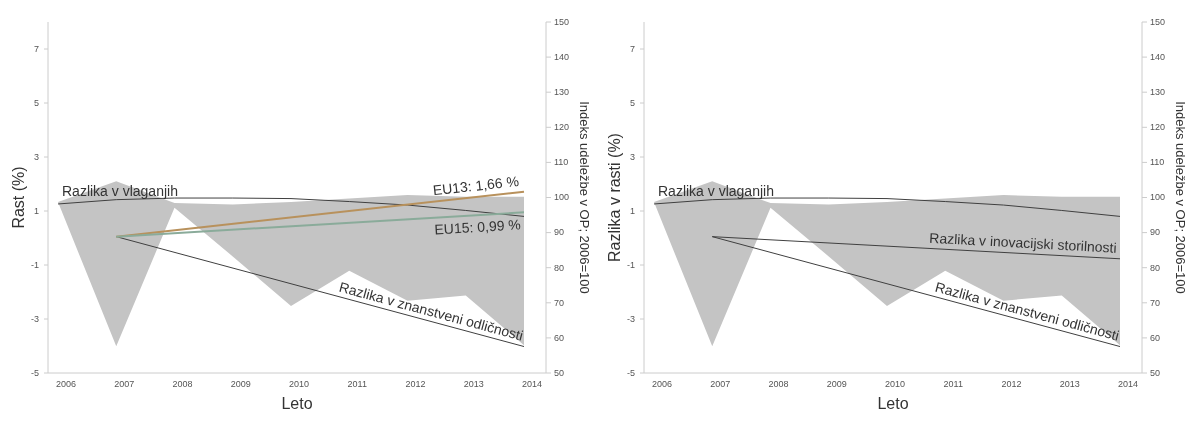 The image size is (1196, 421). Describe the element at coordinates (1023, 242) in the screenshot. I see `series-label: Razlika v inovacijski storilnosti` at that location.